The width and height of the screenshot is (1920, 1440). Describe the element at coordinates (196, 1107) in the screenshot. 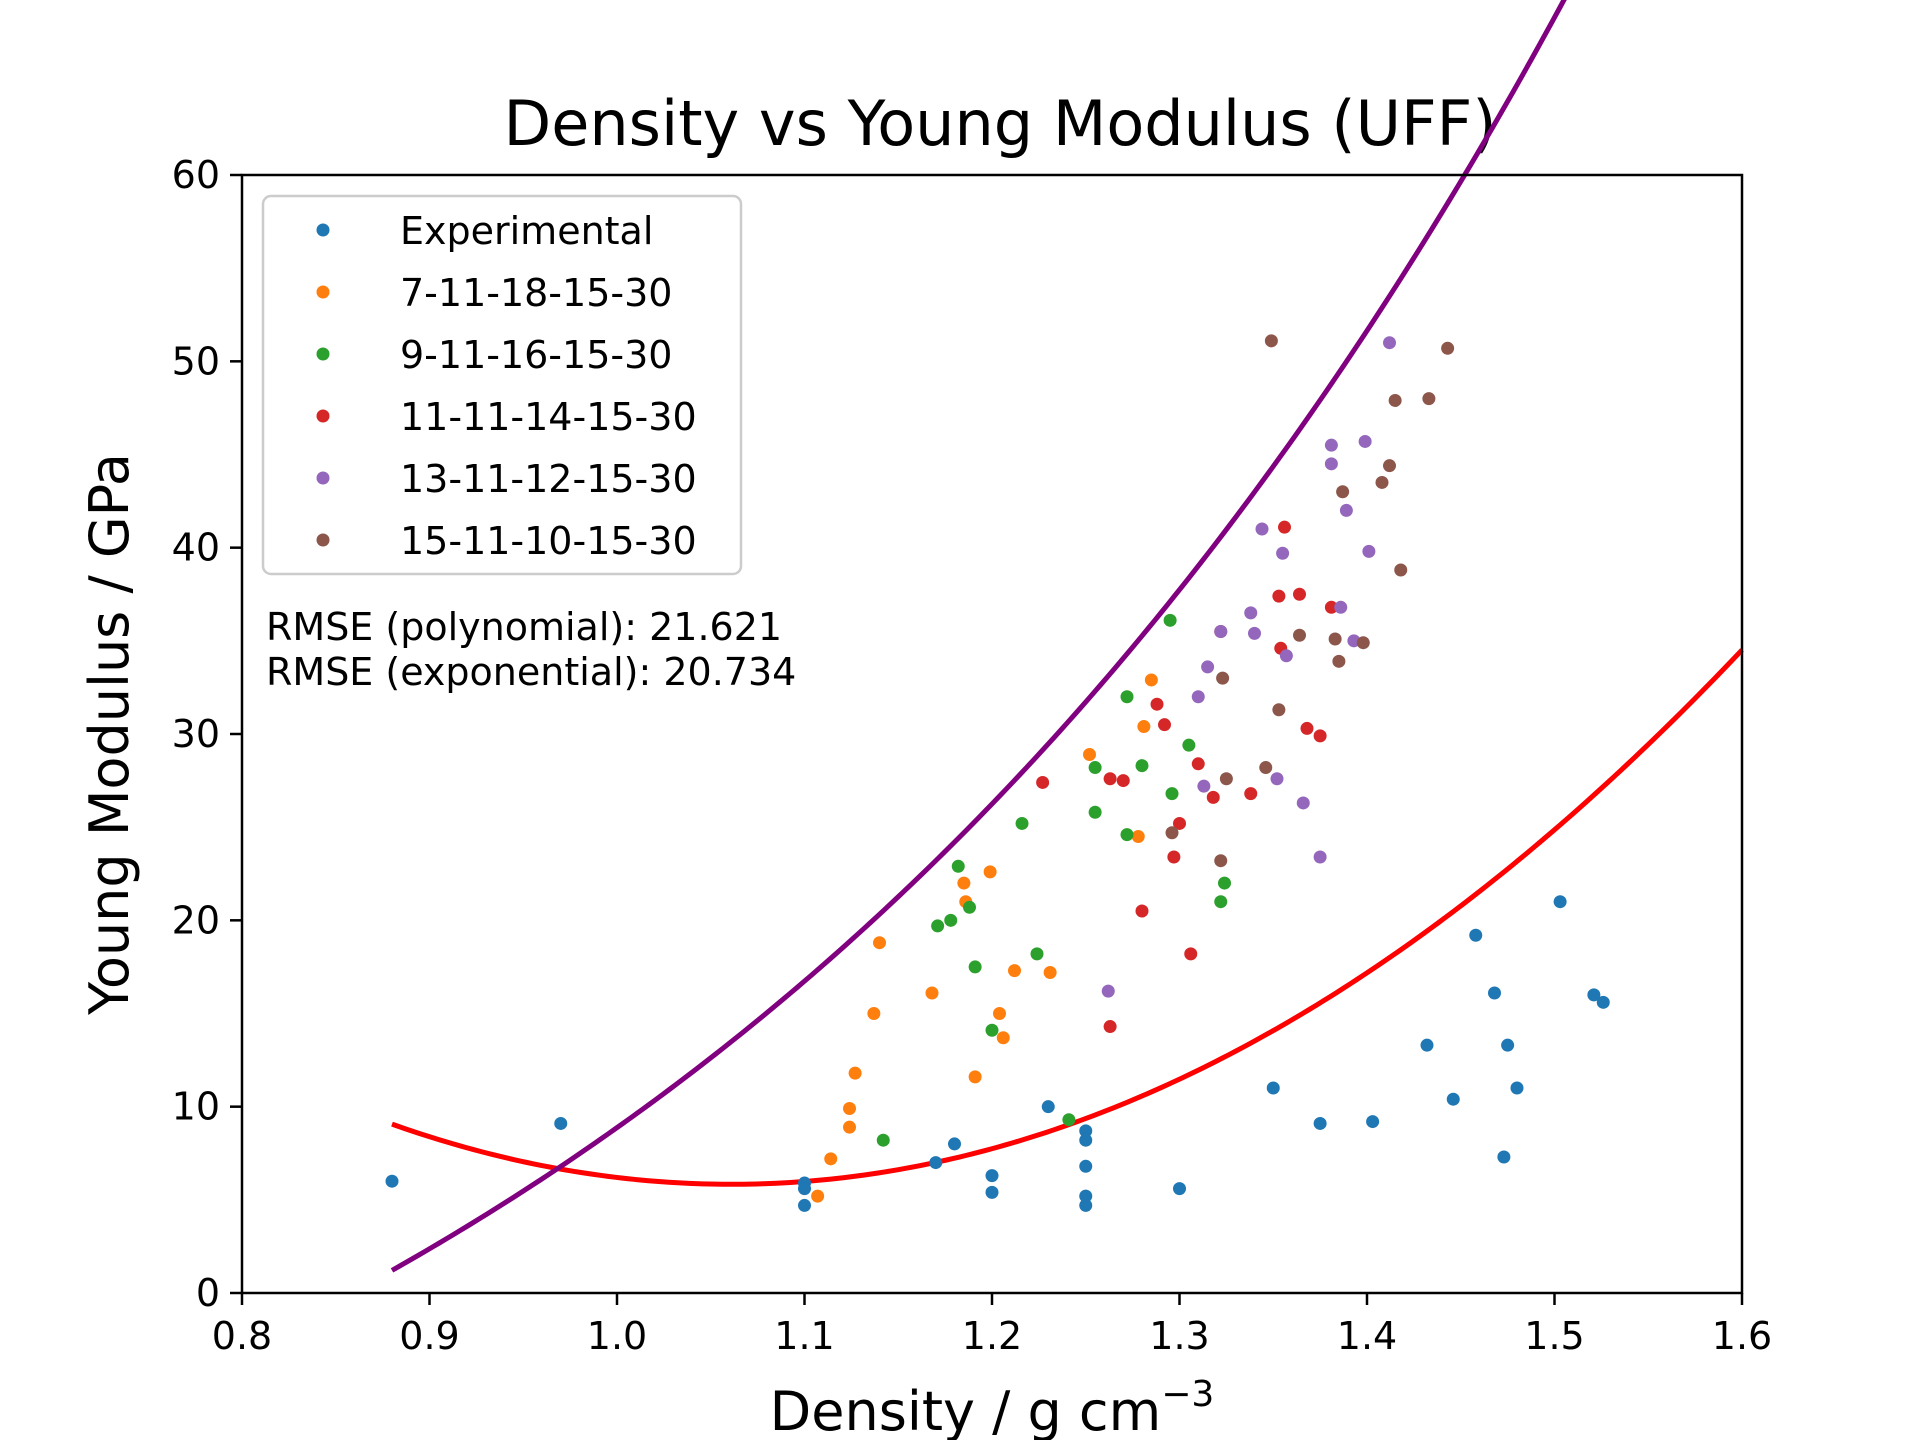

I see `y-tick-label: 10` at that location.